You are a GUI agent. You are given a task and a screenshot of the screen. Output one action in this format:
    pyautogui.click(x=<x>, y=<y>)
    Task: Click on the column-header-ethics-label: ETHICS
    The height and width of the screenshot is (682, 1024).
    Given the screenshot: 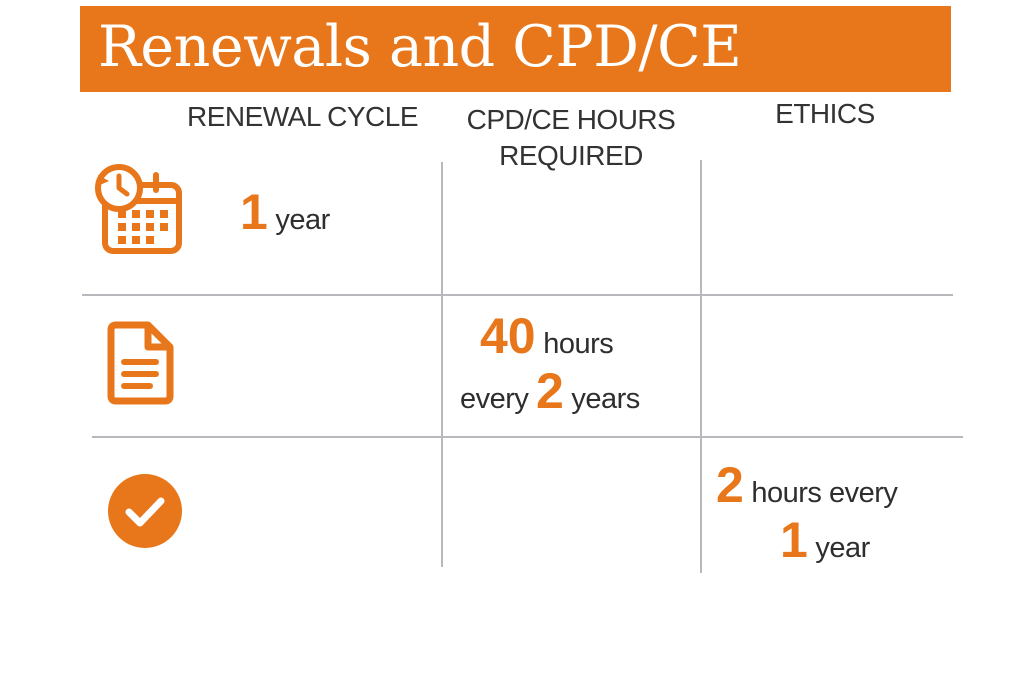 What is the action you would take?
    pyautogui.click(x=825, y=113)
    